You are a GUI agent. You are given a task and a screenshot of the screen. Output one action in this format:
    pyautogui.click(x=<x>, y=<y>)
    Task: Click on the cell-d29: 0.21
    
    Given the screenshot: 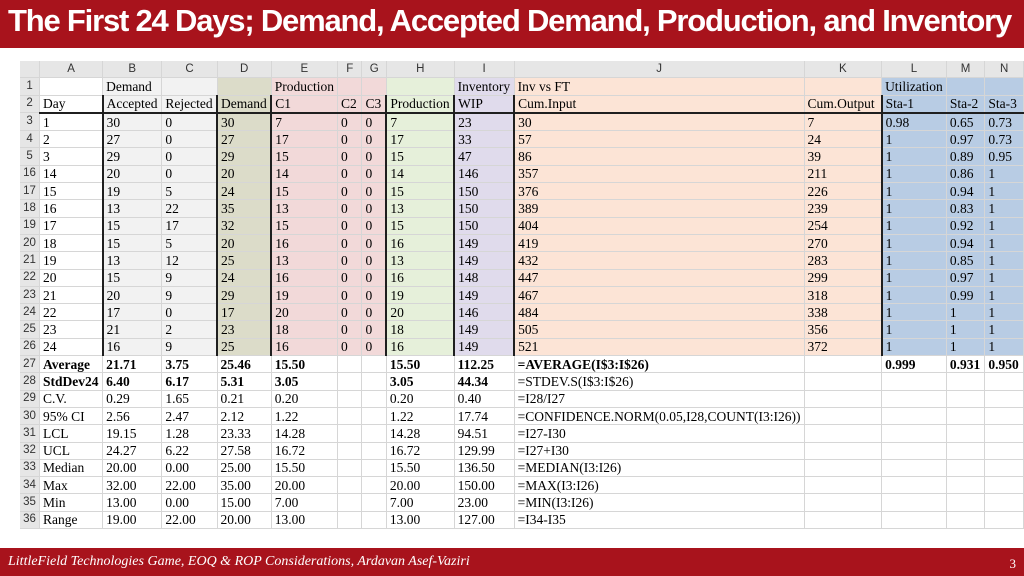 What is the action you would take?
    pyautogui.click(x=244, y=399)
    